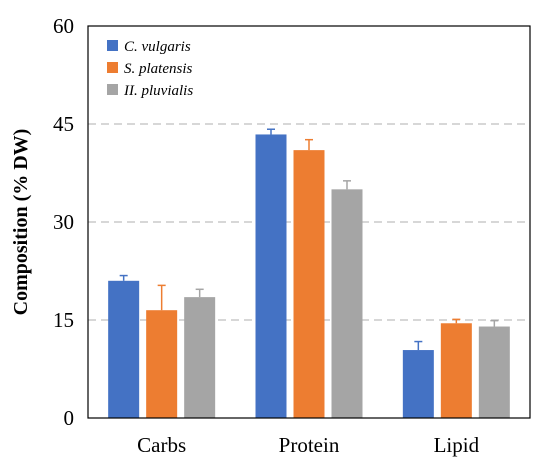 This screenshot has width=550, height=467. Describe the element at coordinates (63, 26) in the screenshot. I see `y-tick-label-4: 60` at that location.